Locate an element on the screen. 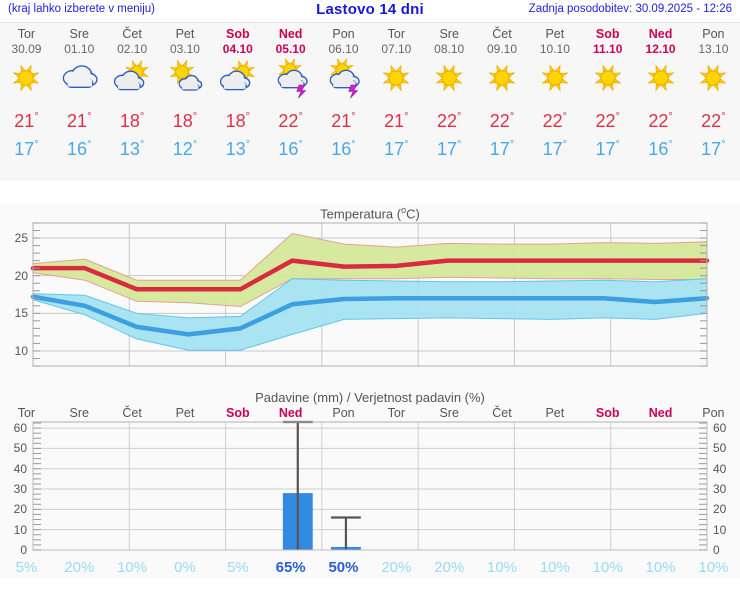 Image resolution: width=740 pixels, height=600 pixels. forecast-day-header: Pon 06.10 is located at coordinates (343, 41).